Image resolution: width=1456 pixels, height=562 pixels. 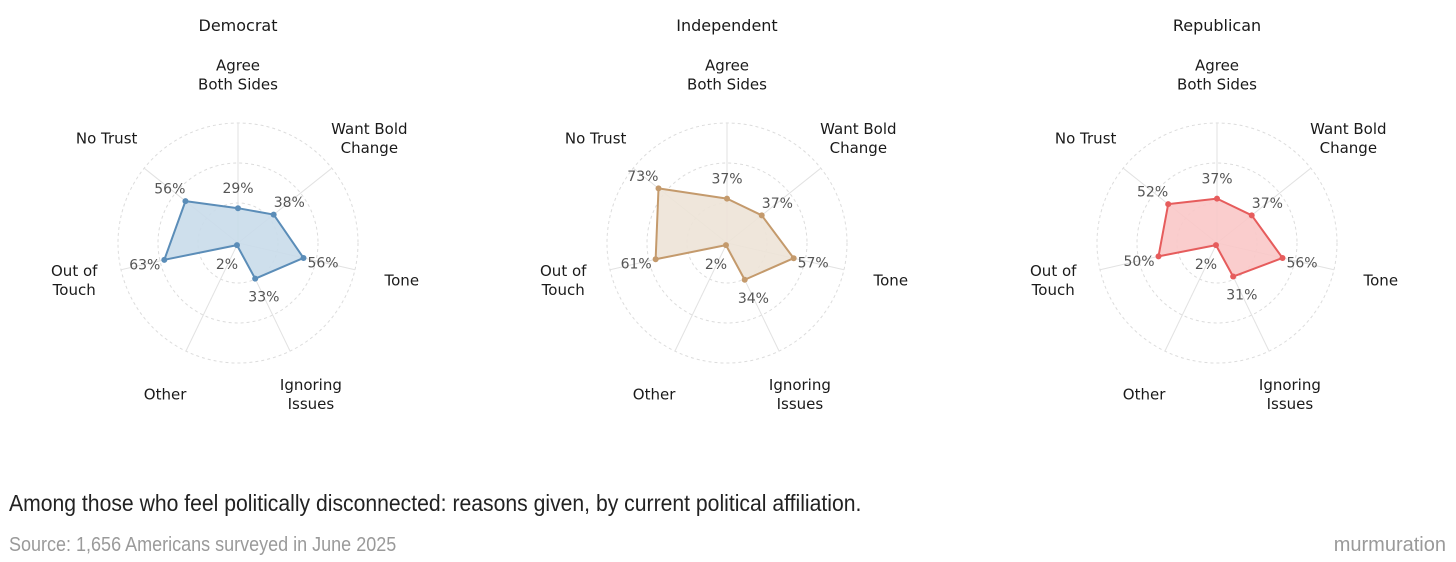 What do you see at coordinates (263, 298) in the screenshot?
I see `value-label-ignoring-issues: 33%` at bounding box center [263, 298].